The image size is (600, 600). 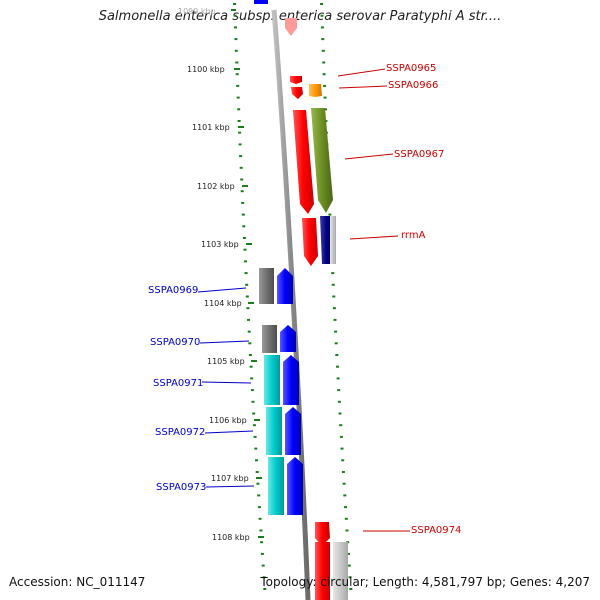 I want to click on gene-label-sspa0969: SSPA0969, so click(x=173, y=290).